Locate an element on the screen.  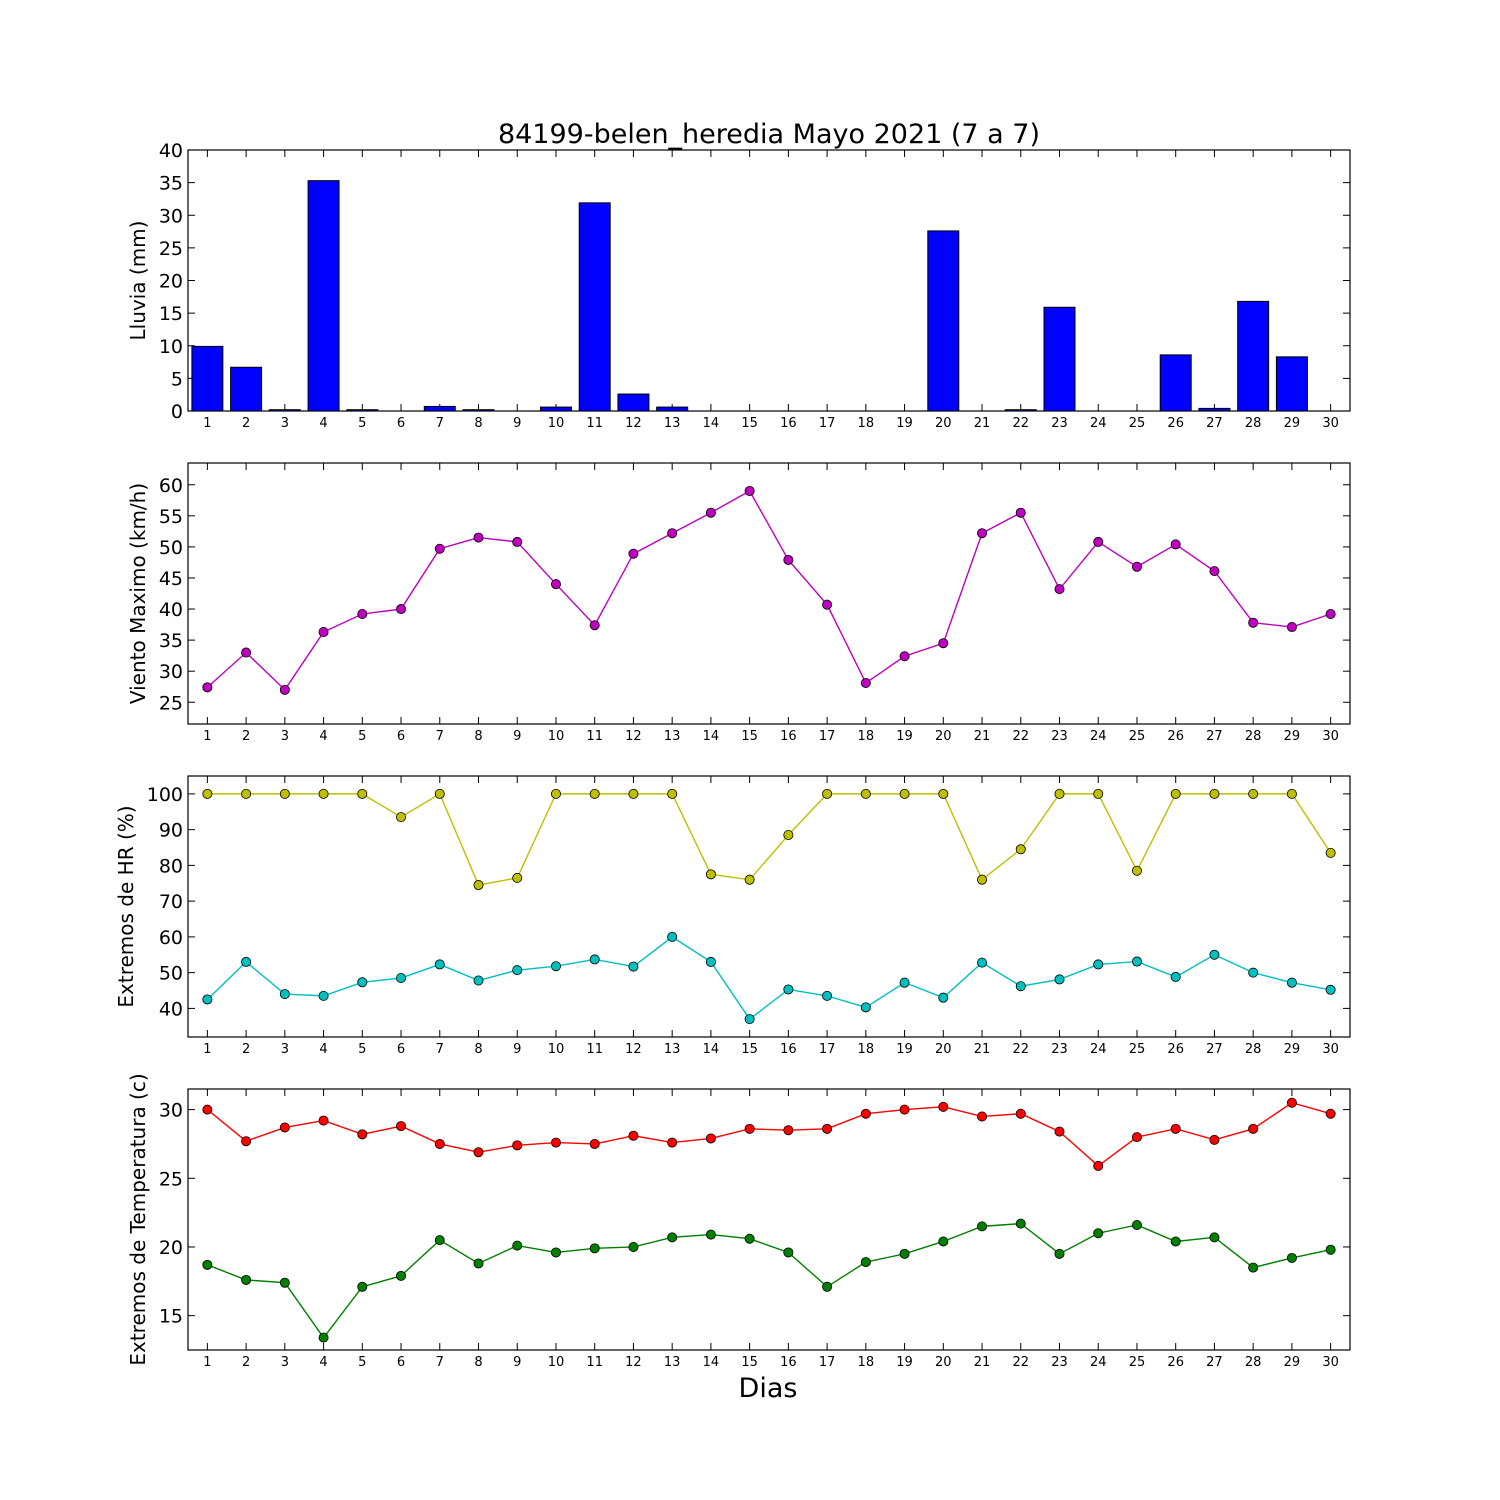
humidity-x-tick-label: 28 is located at coordinates (1253, 1049).